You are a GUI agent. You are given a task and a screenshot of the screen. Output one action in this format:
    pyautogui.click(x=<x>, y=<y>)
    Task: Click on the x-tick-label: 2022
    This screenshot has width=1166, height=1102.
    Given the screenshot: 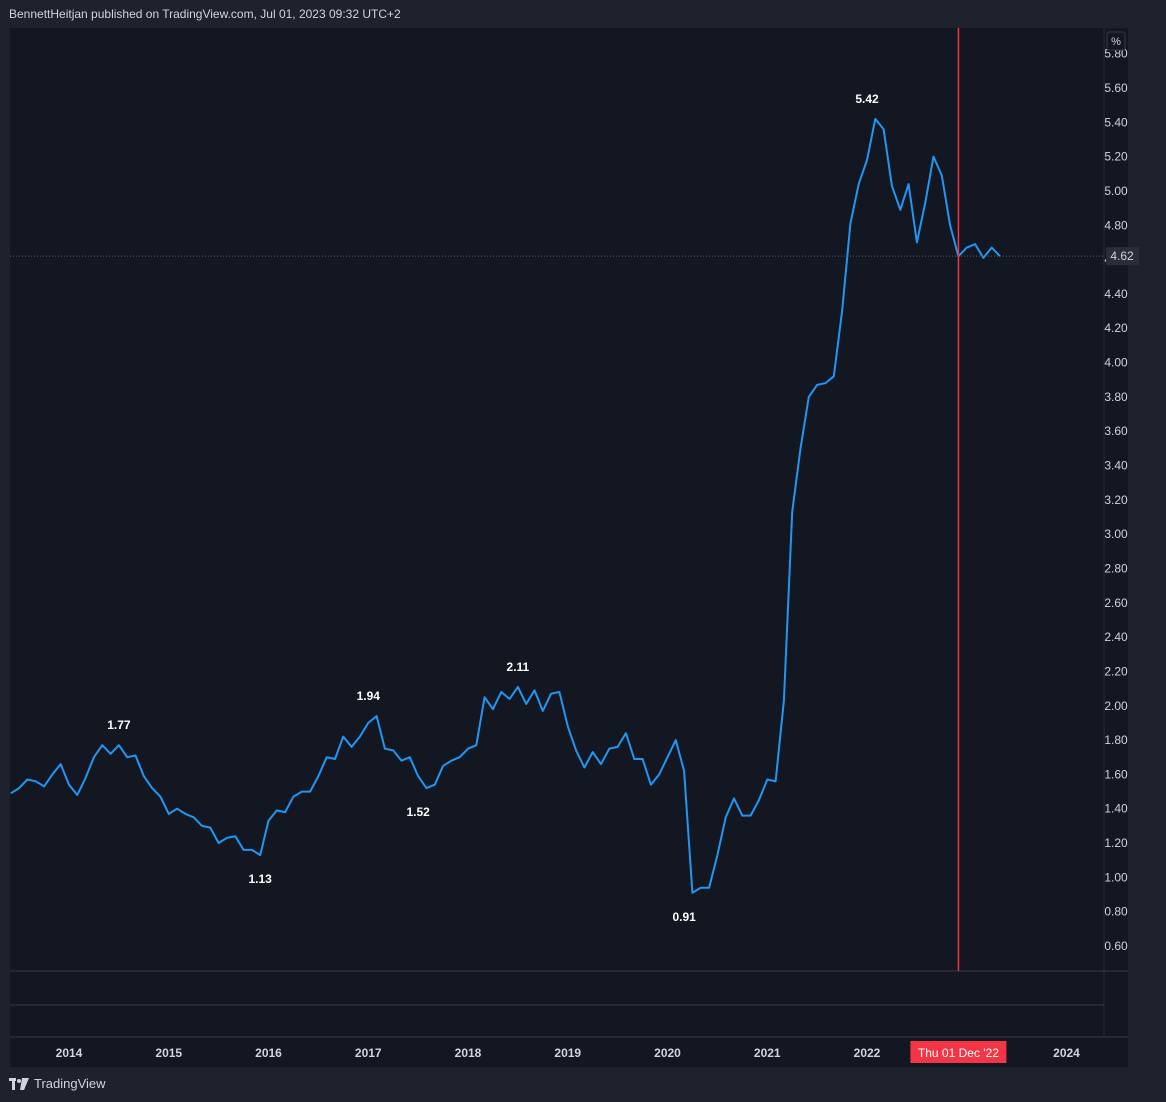 What is the action you would take?
    pyautogui.click(x=867, y=1053)
    